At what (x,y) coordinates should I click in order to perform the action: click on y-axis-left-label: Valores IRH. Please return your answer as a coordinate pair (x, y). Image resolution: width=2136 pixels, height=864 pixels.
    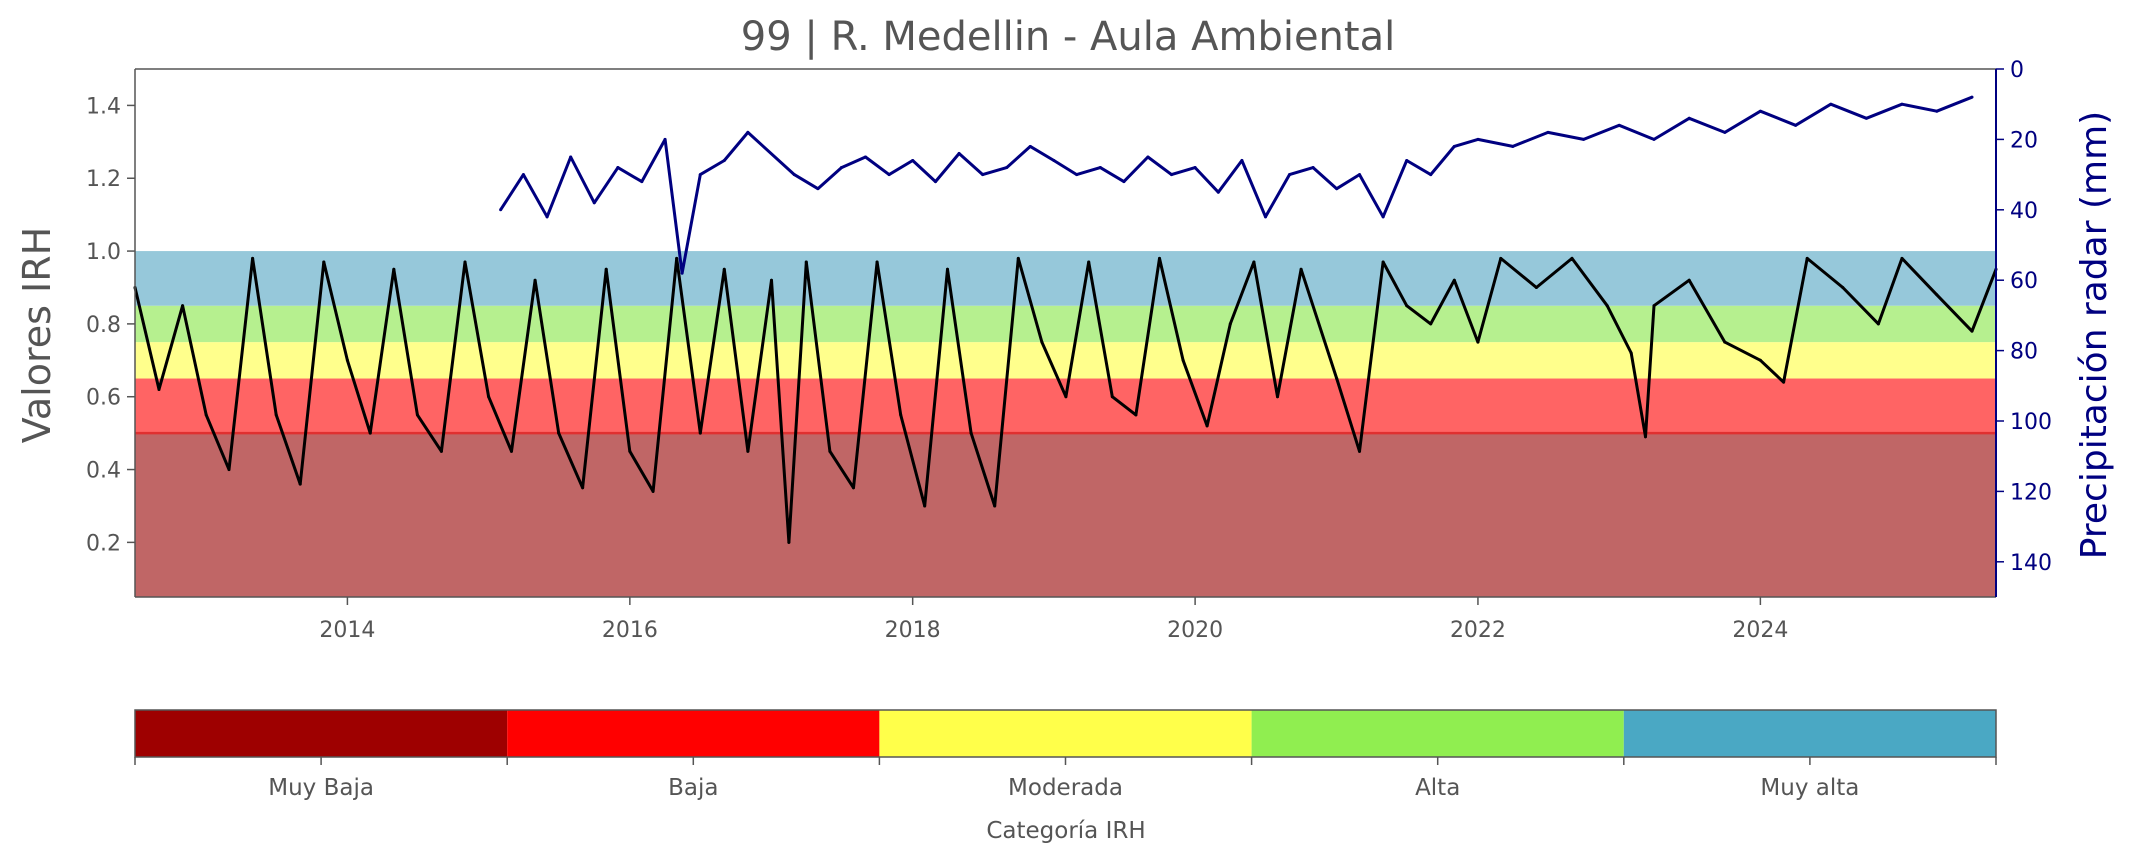
    Looking at the image, I should click on (37, 335).